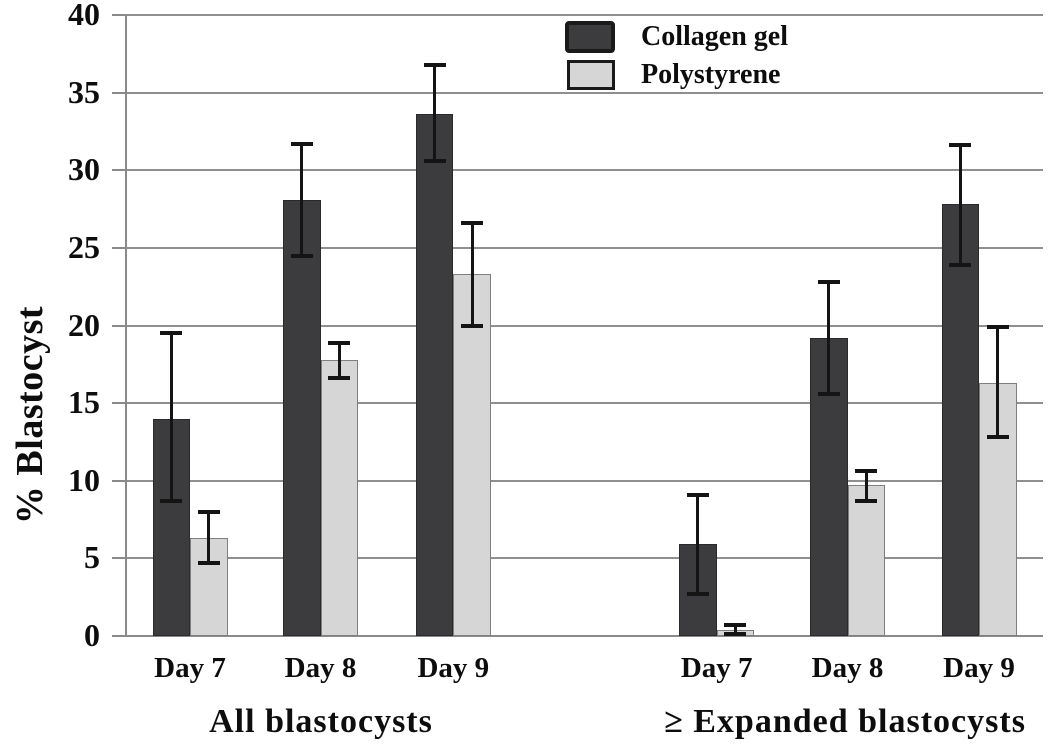 The width and height of the screenshot is (1050, 748). I want to click on legend: Collagen gel Polystyrene, so click(676, 58).